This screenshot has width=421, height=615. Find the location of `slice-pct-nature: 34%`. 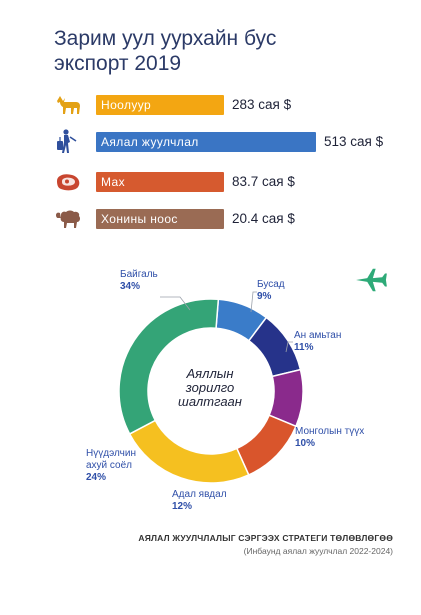

slice-pct-nature: 34% is located at coordinates (130, 286).